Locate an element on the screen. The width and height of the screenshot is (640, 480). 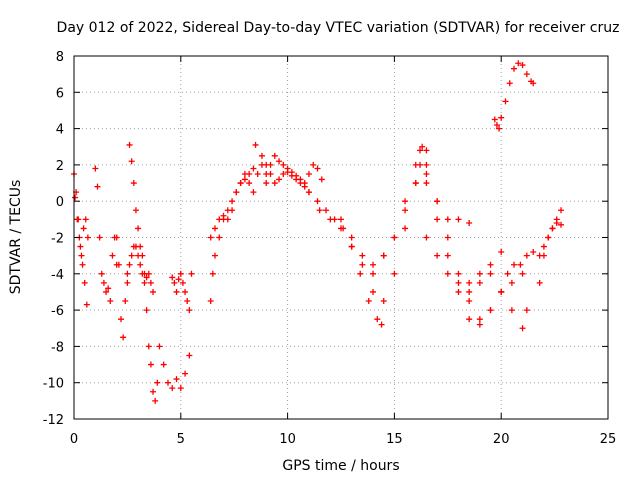
series-s16 is located at coordinates (421, 219).